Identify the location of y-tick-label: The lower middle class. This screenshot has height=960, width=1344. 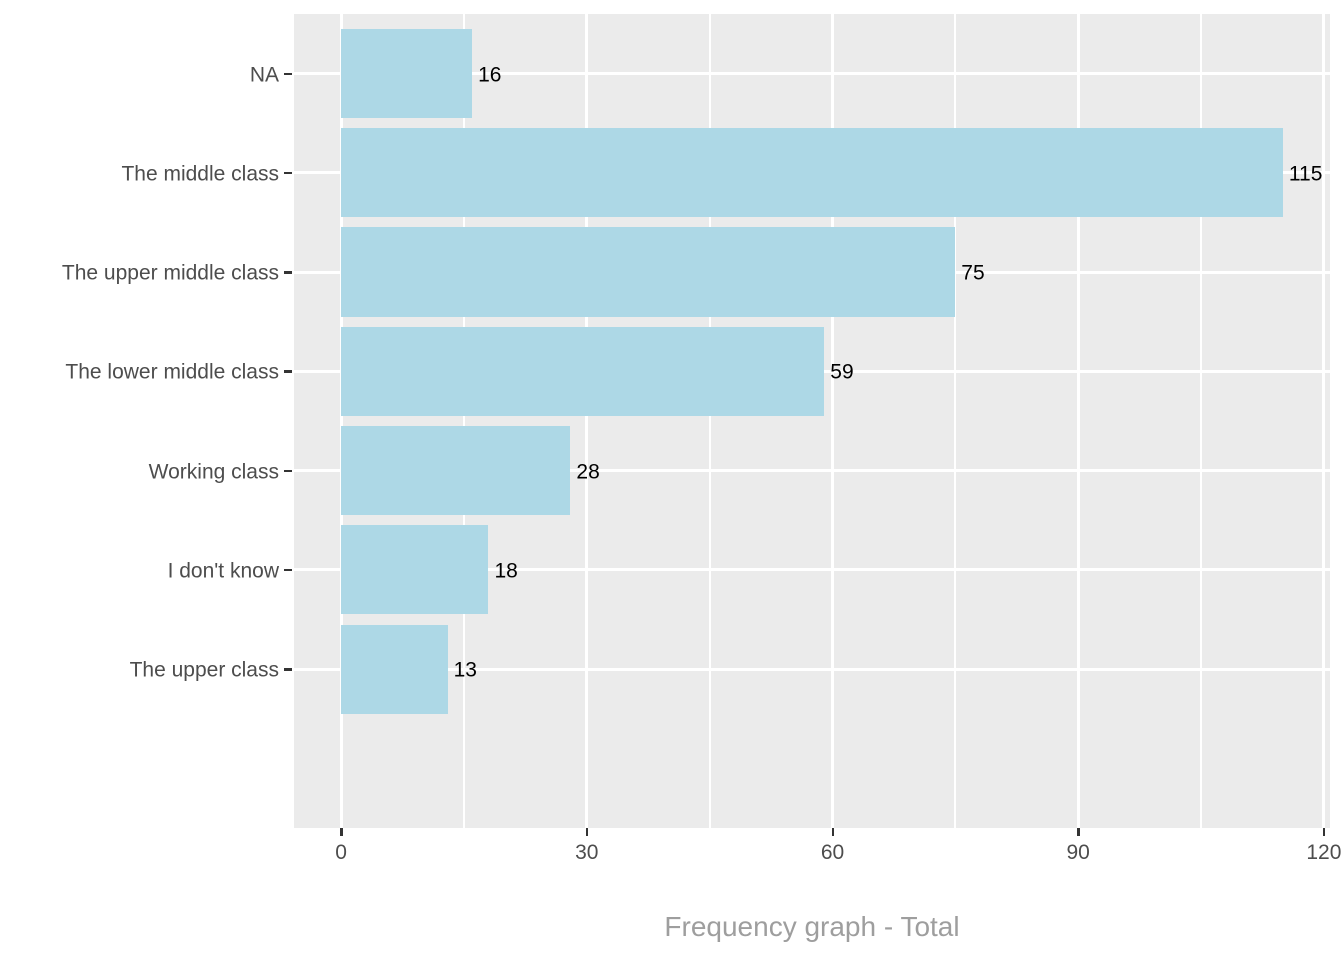
(172, 372).